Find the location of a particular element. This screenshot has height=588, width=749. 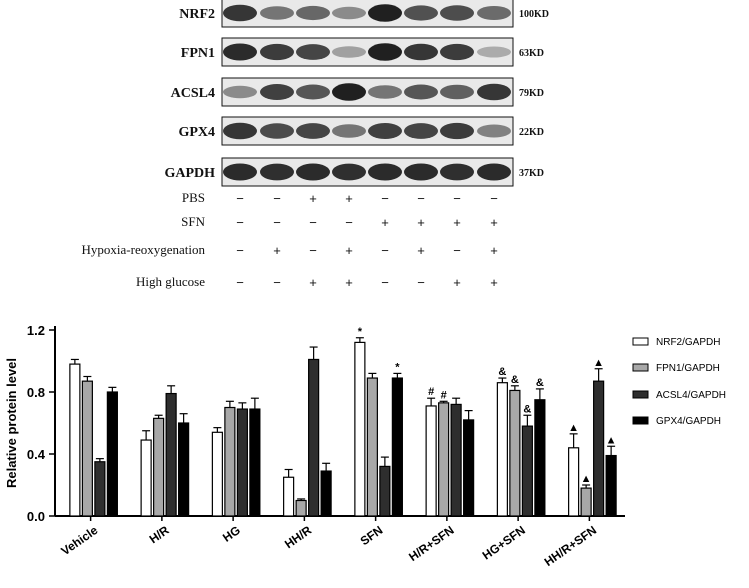

condition-sign-3-2: + is located at coordinates (277, 250).